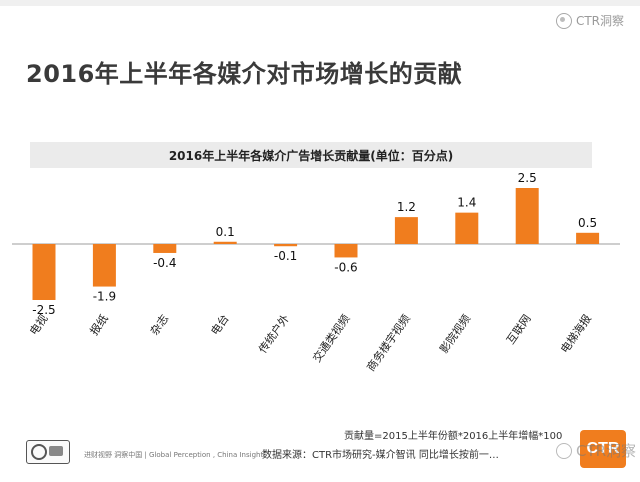 The height and width of the screenshot is (482, 640). Describe the element at coordinates (388, 343) in the screenshot. I see `category-tick-label: 商务楼宇视频` at that location.